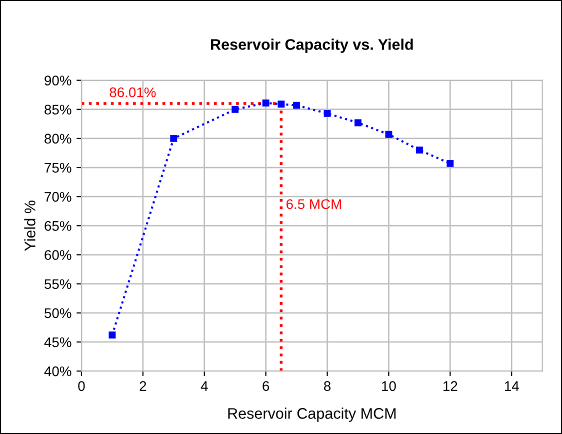 Image resolution: width=562 pixels, height=434 pixels. Describe the element at coordinates (58, 284) in the screenshot. I see `y-tick-label: 55%` at that location.